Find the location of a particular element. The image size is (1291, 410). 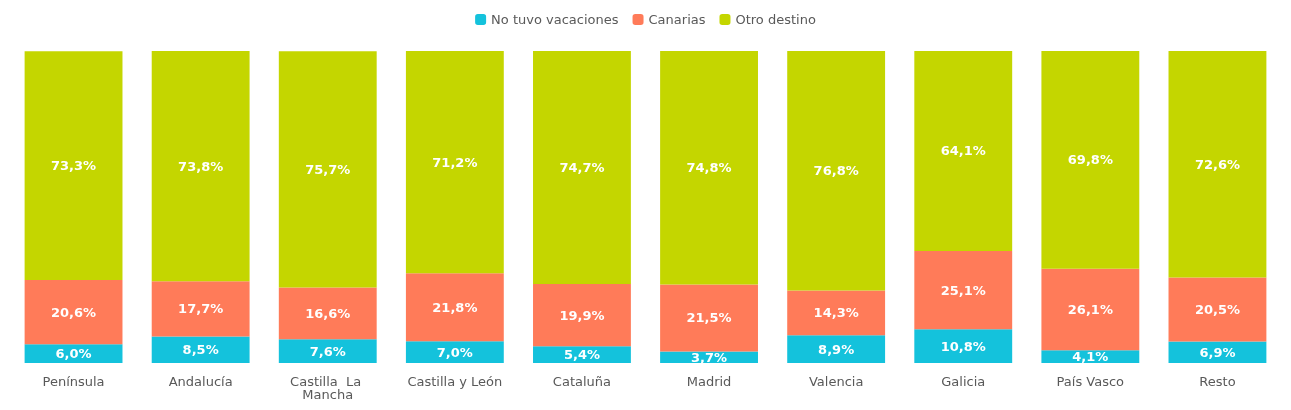

data-label: 8,5% is located at coordinates (200, 350).